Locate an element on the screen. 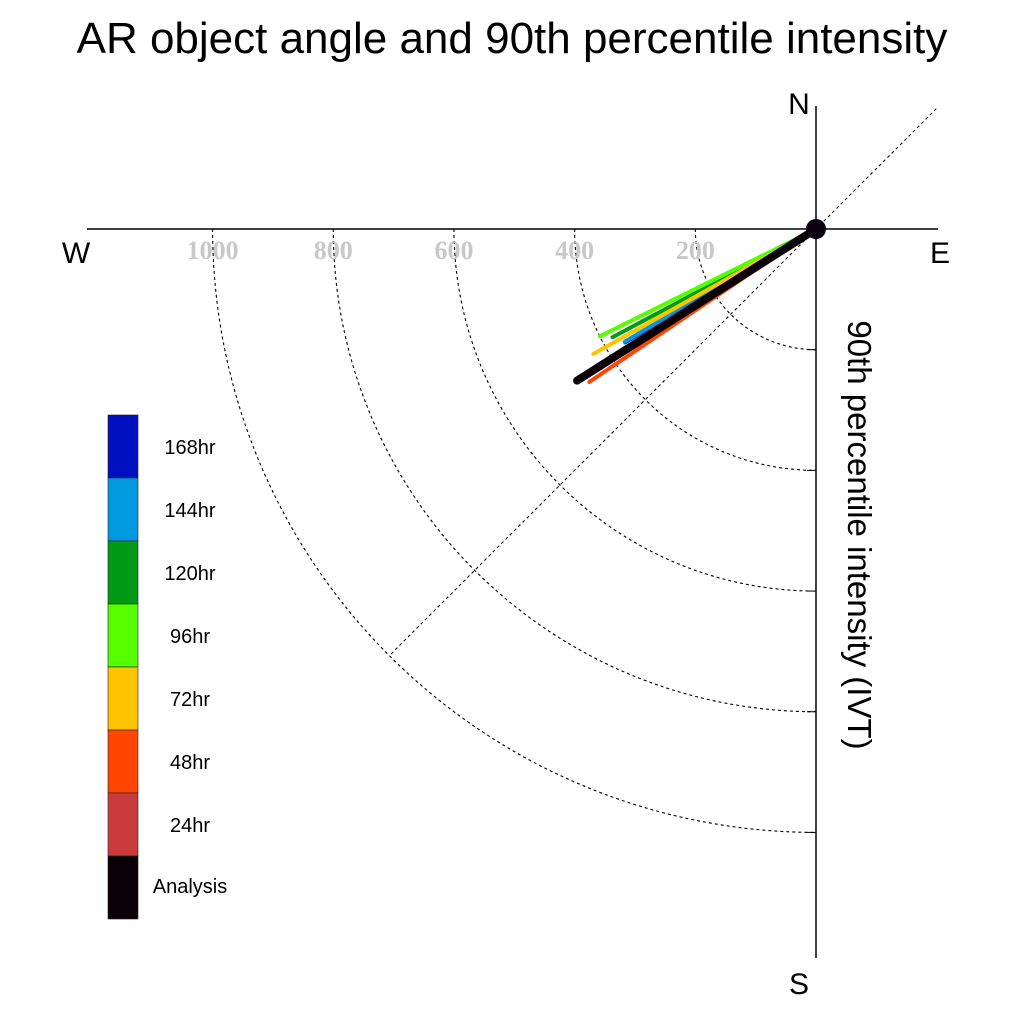 The height and width of the screenshot is (1024, 1024). legend-swatch-96hr is located at coordinates (123, 635).